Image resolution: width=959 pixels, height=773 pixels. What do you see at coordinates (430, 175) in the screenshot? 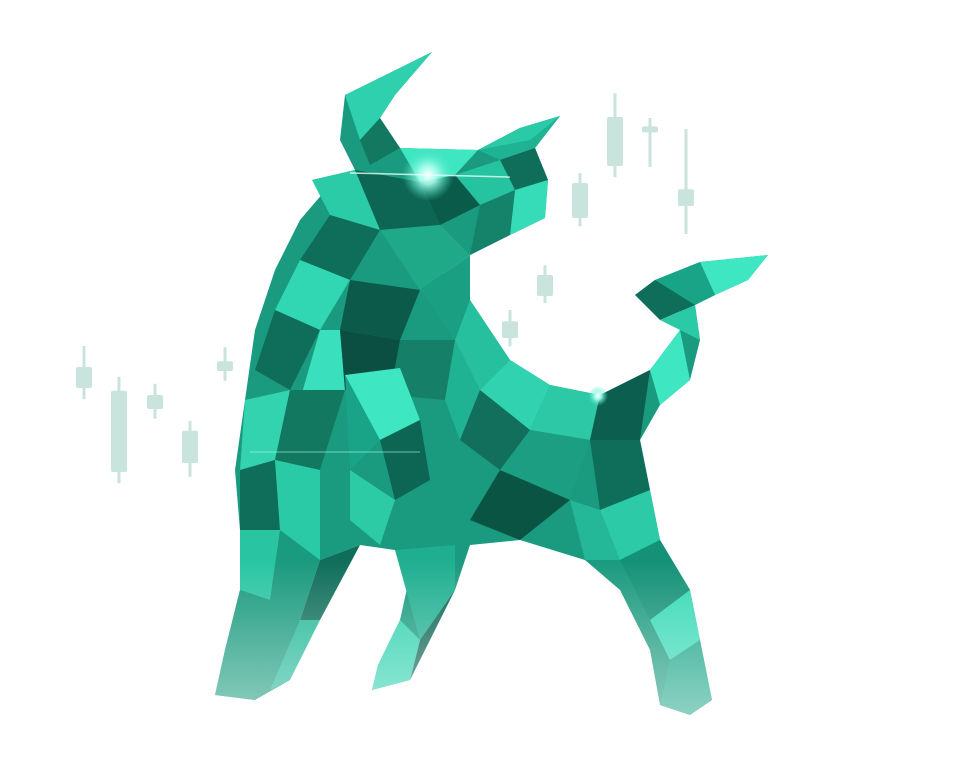
I see `eye-light-streak` at bounding box center [430, 175].